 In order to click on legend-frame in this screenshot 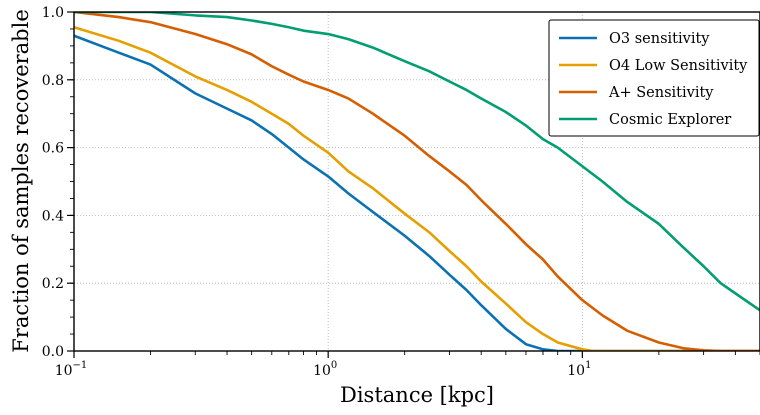, I will do `click(654, 78)`.